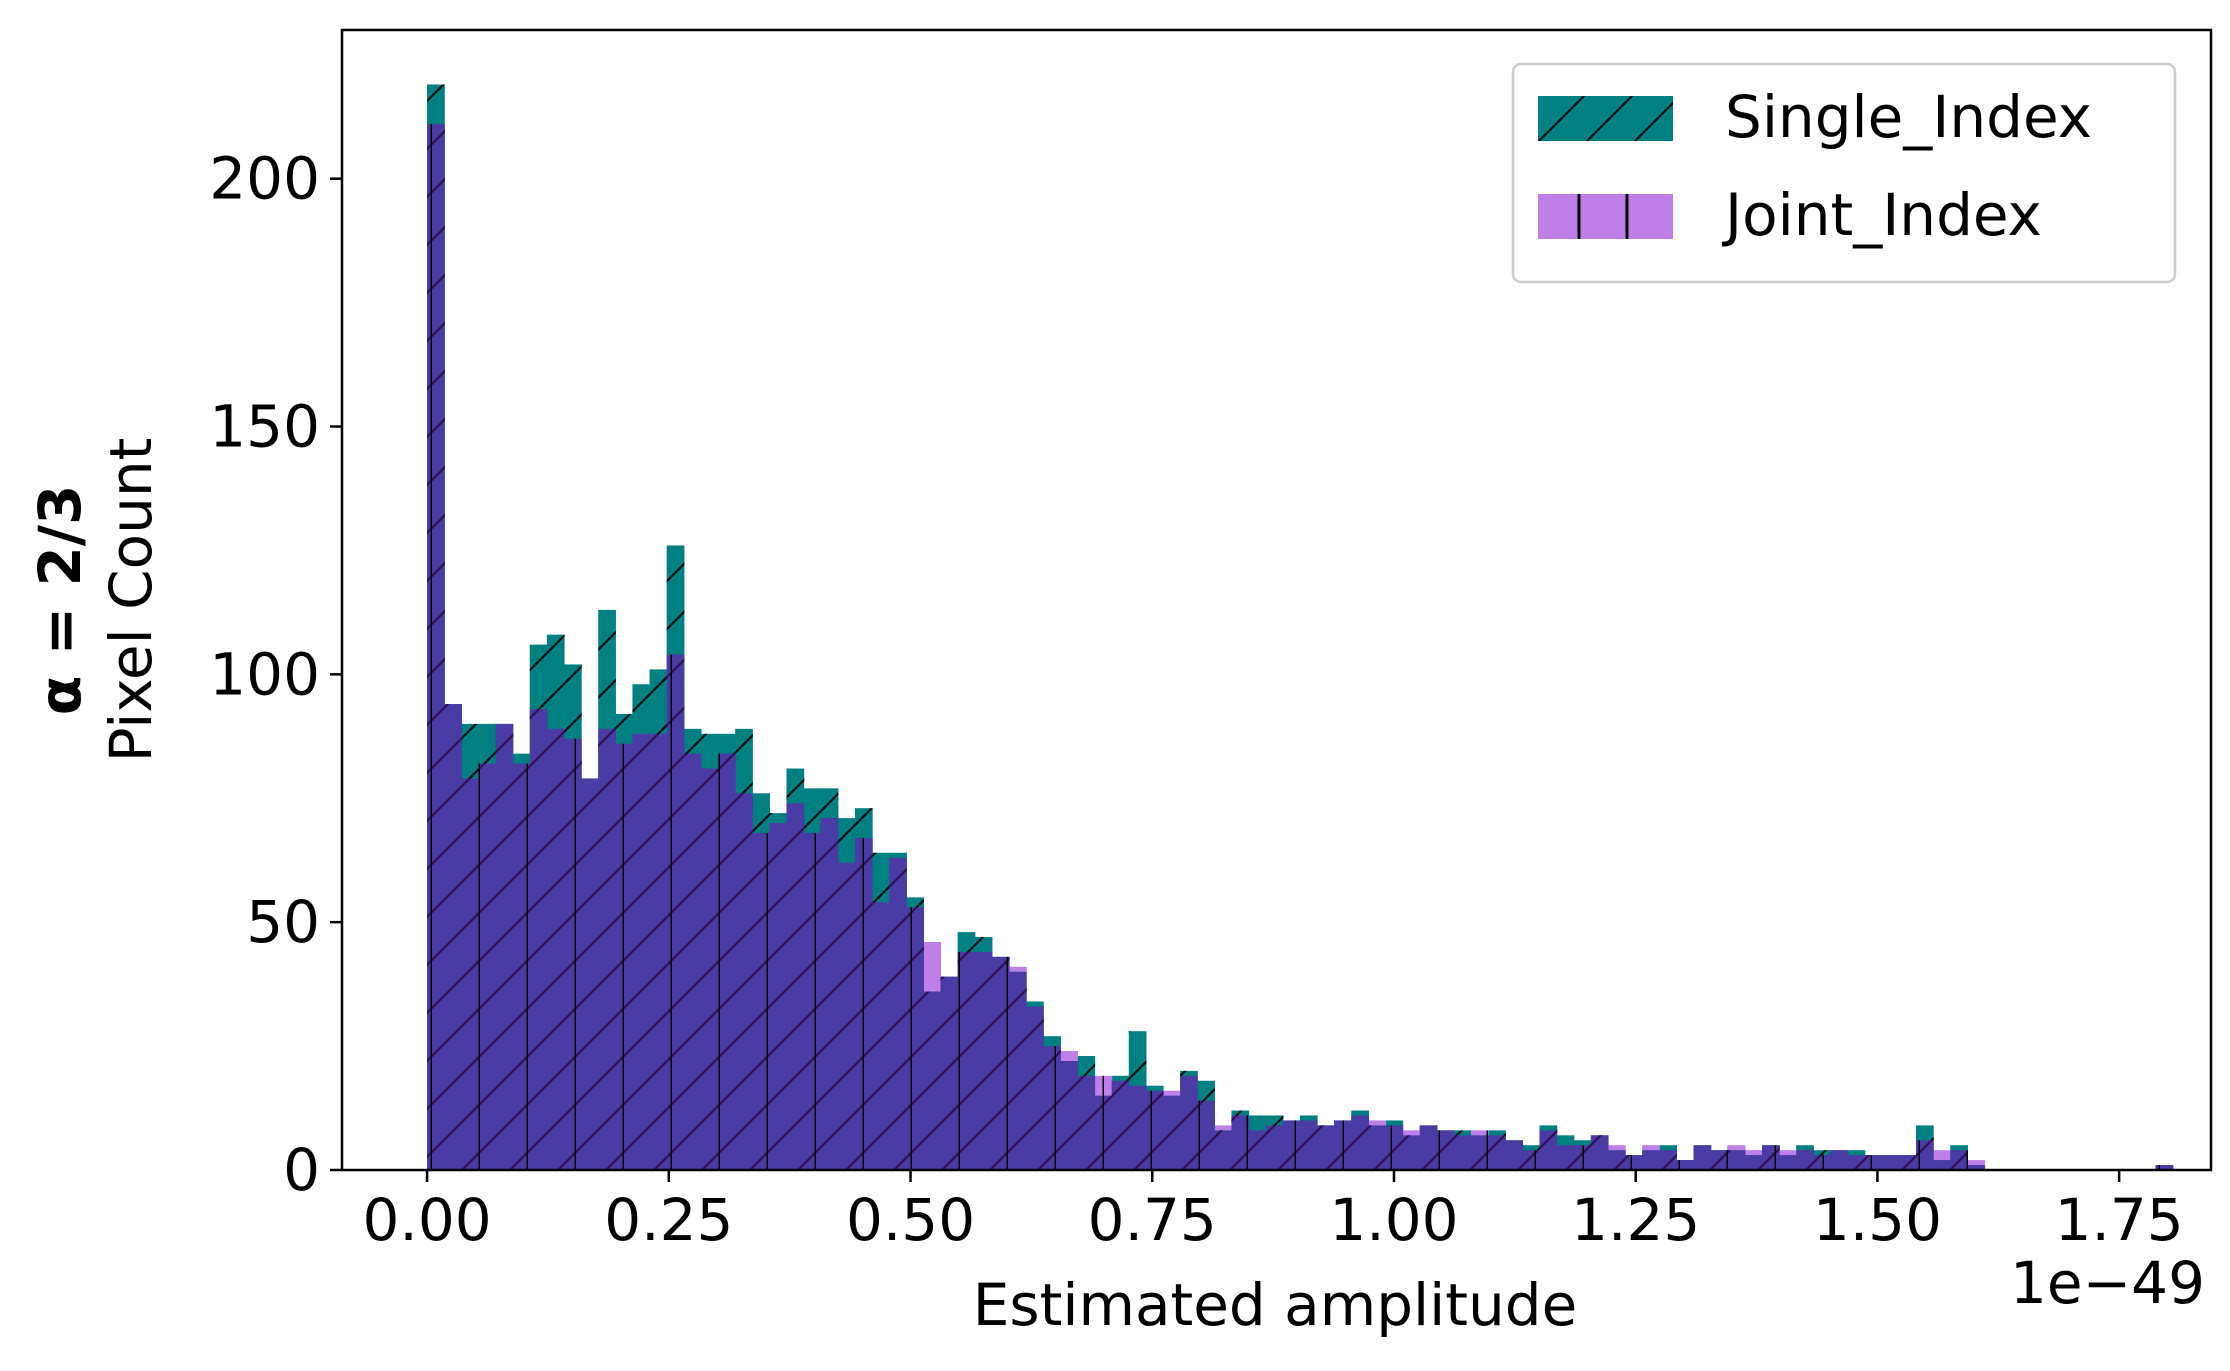  What do you see at coordinates (1454, 1054) in the screenshot?
I see `joint-index-bars` at bounding box center [1454, 1054].